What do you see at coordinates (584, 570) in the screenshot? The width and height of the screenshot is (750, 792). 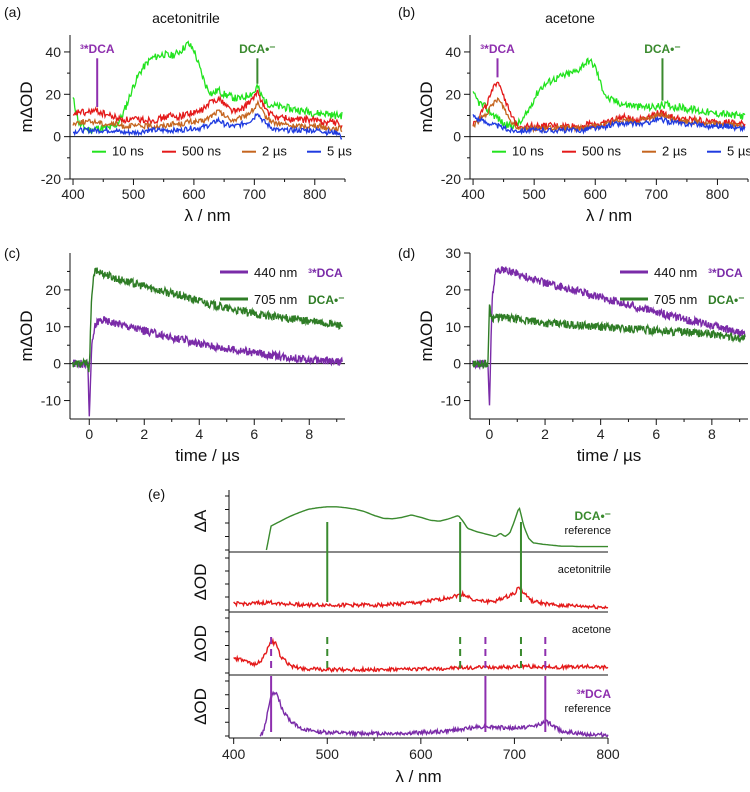 I see `row-label: acetonitrile` at bounding box center [584, 570].